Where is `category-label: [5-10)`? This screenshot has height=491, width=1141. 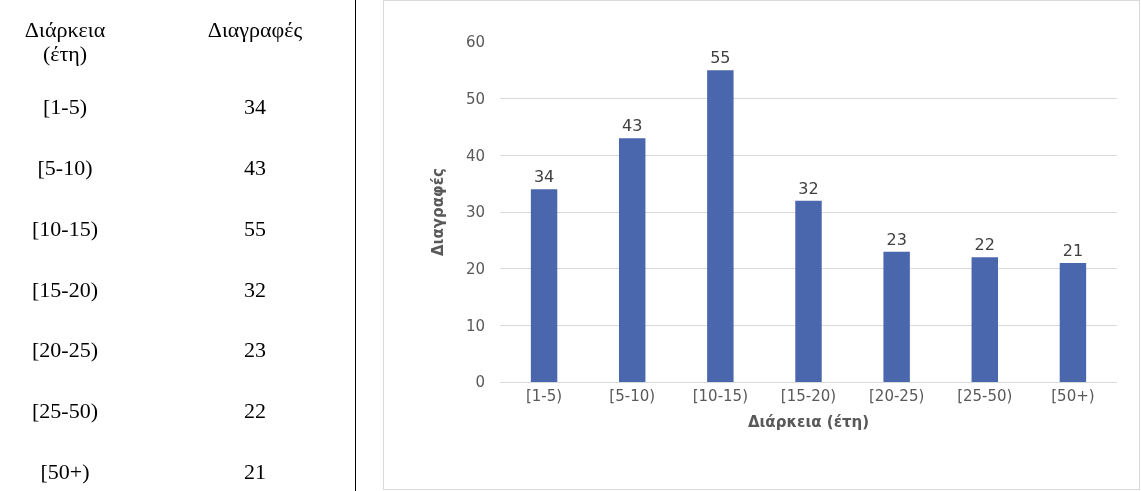
category-label: [5-10) is located at coordinates (65, 167).